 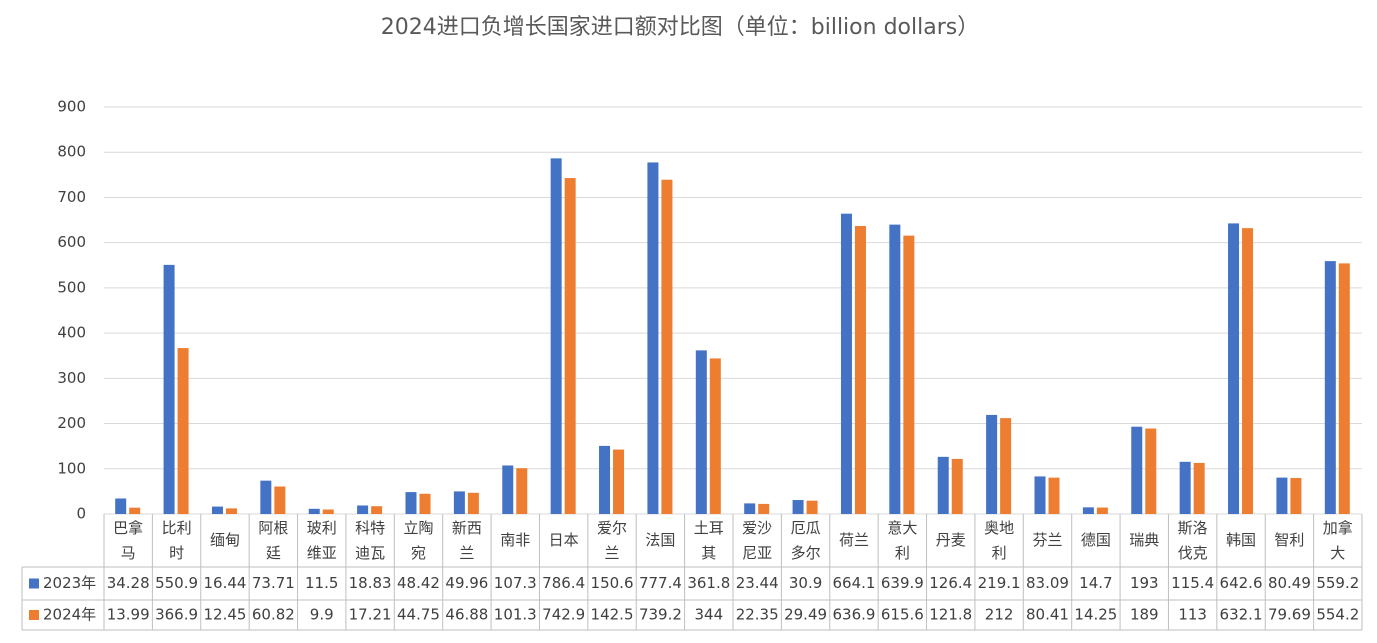 What do you see at coordinates (757, 540) in the screenshot?
I see `x-tick-label: 爱沙尼亚` at bounding box center [757, 540].